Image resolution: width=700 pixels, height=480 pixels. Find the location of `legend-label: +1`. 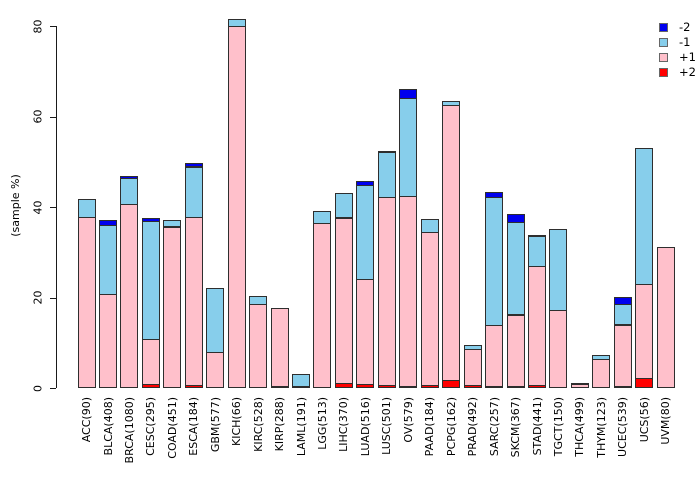

legend-label: +1 is located at coordinates (687, 57).